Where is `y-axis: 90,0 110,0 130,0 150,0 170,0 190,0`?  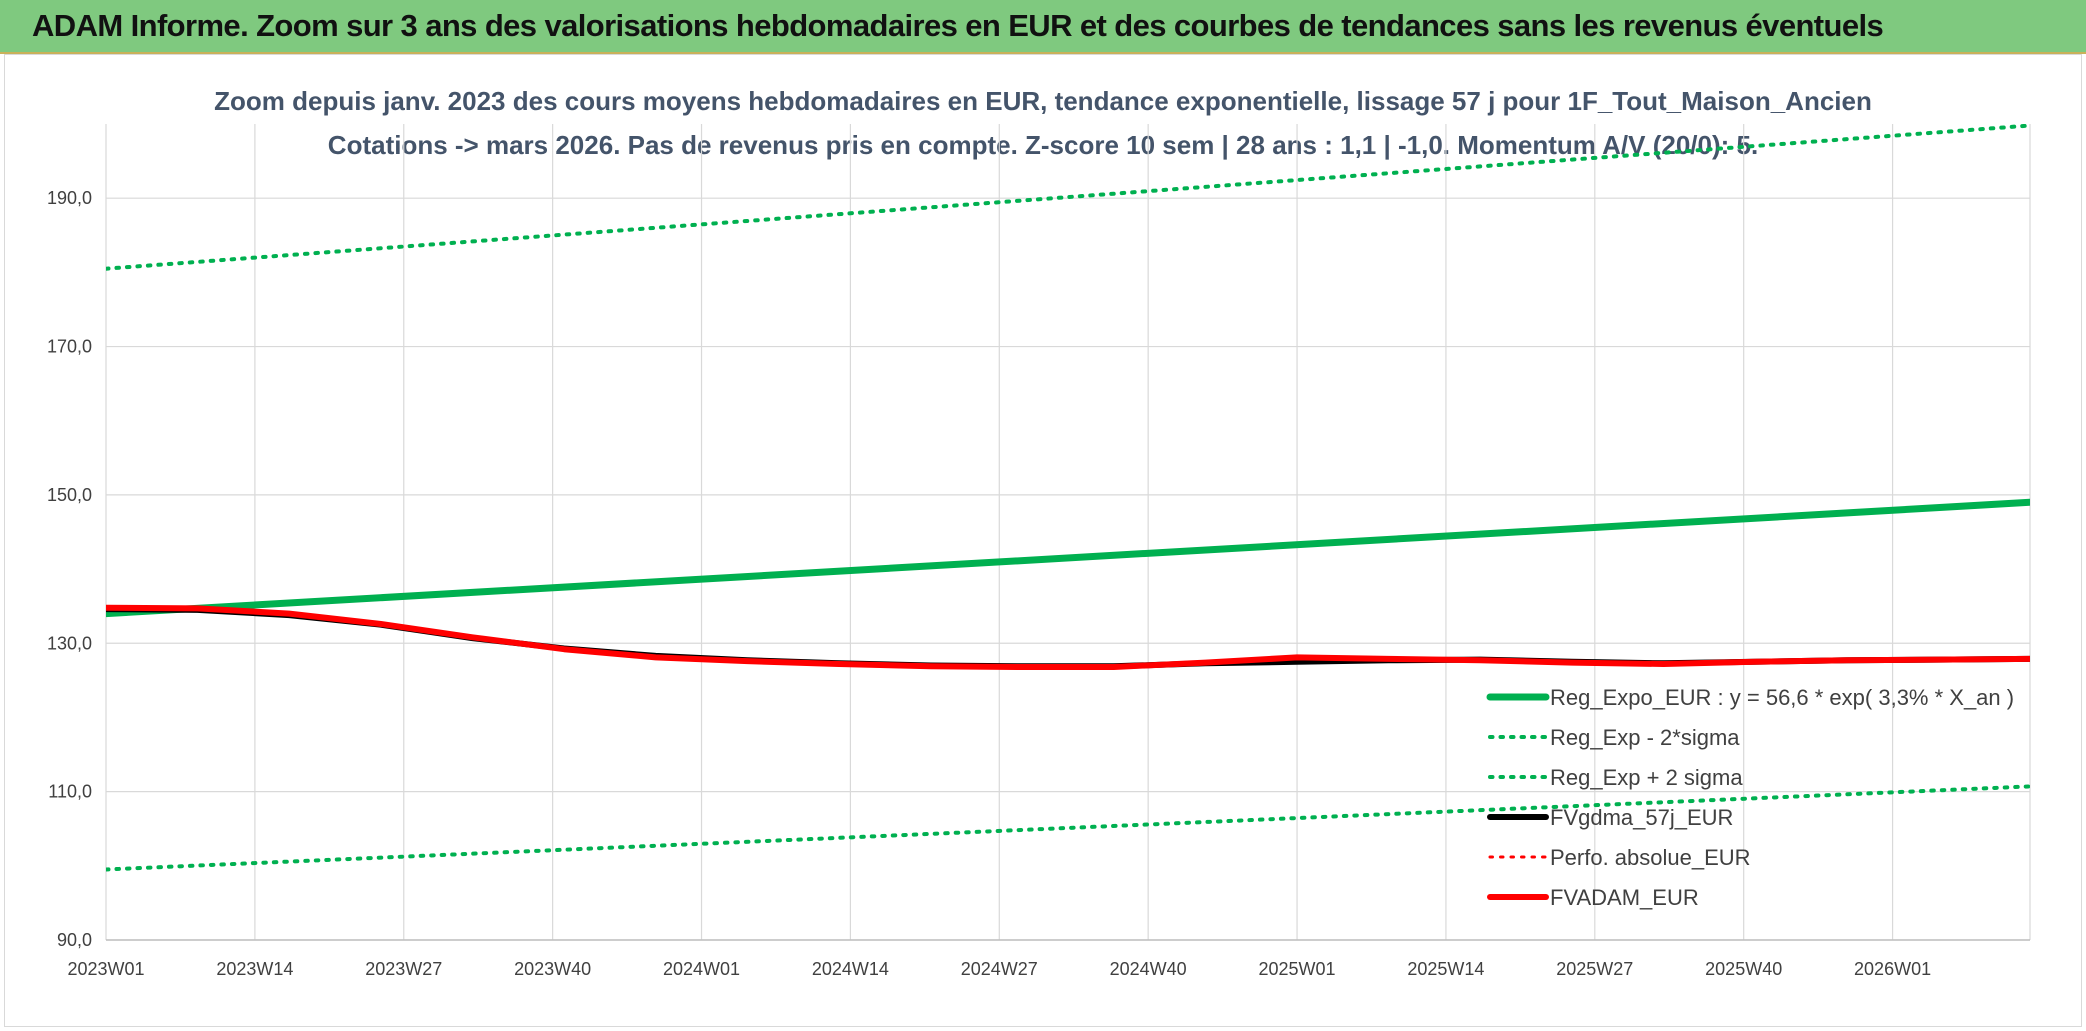
y-axis: 90,0 110,0 130,0 150,0 170,0 190,0 is located at coordinates (69, 569).